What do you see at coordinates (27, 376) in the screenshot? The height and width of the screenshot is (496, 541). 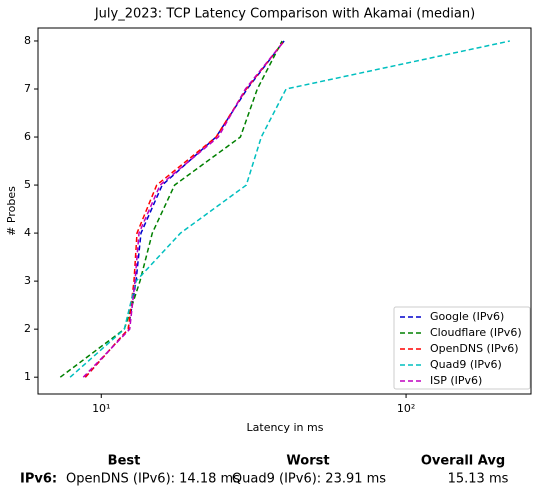 I see `y-tick-label: 1` at bounding box center [27, 376].